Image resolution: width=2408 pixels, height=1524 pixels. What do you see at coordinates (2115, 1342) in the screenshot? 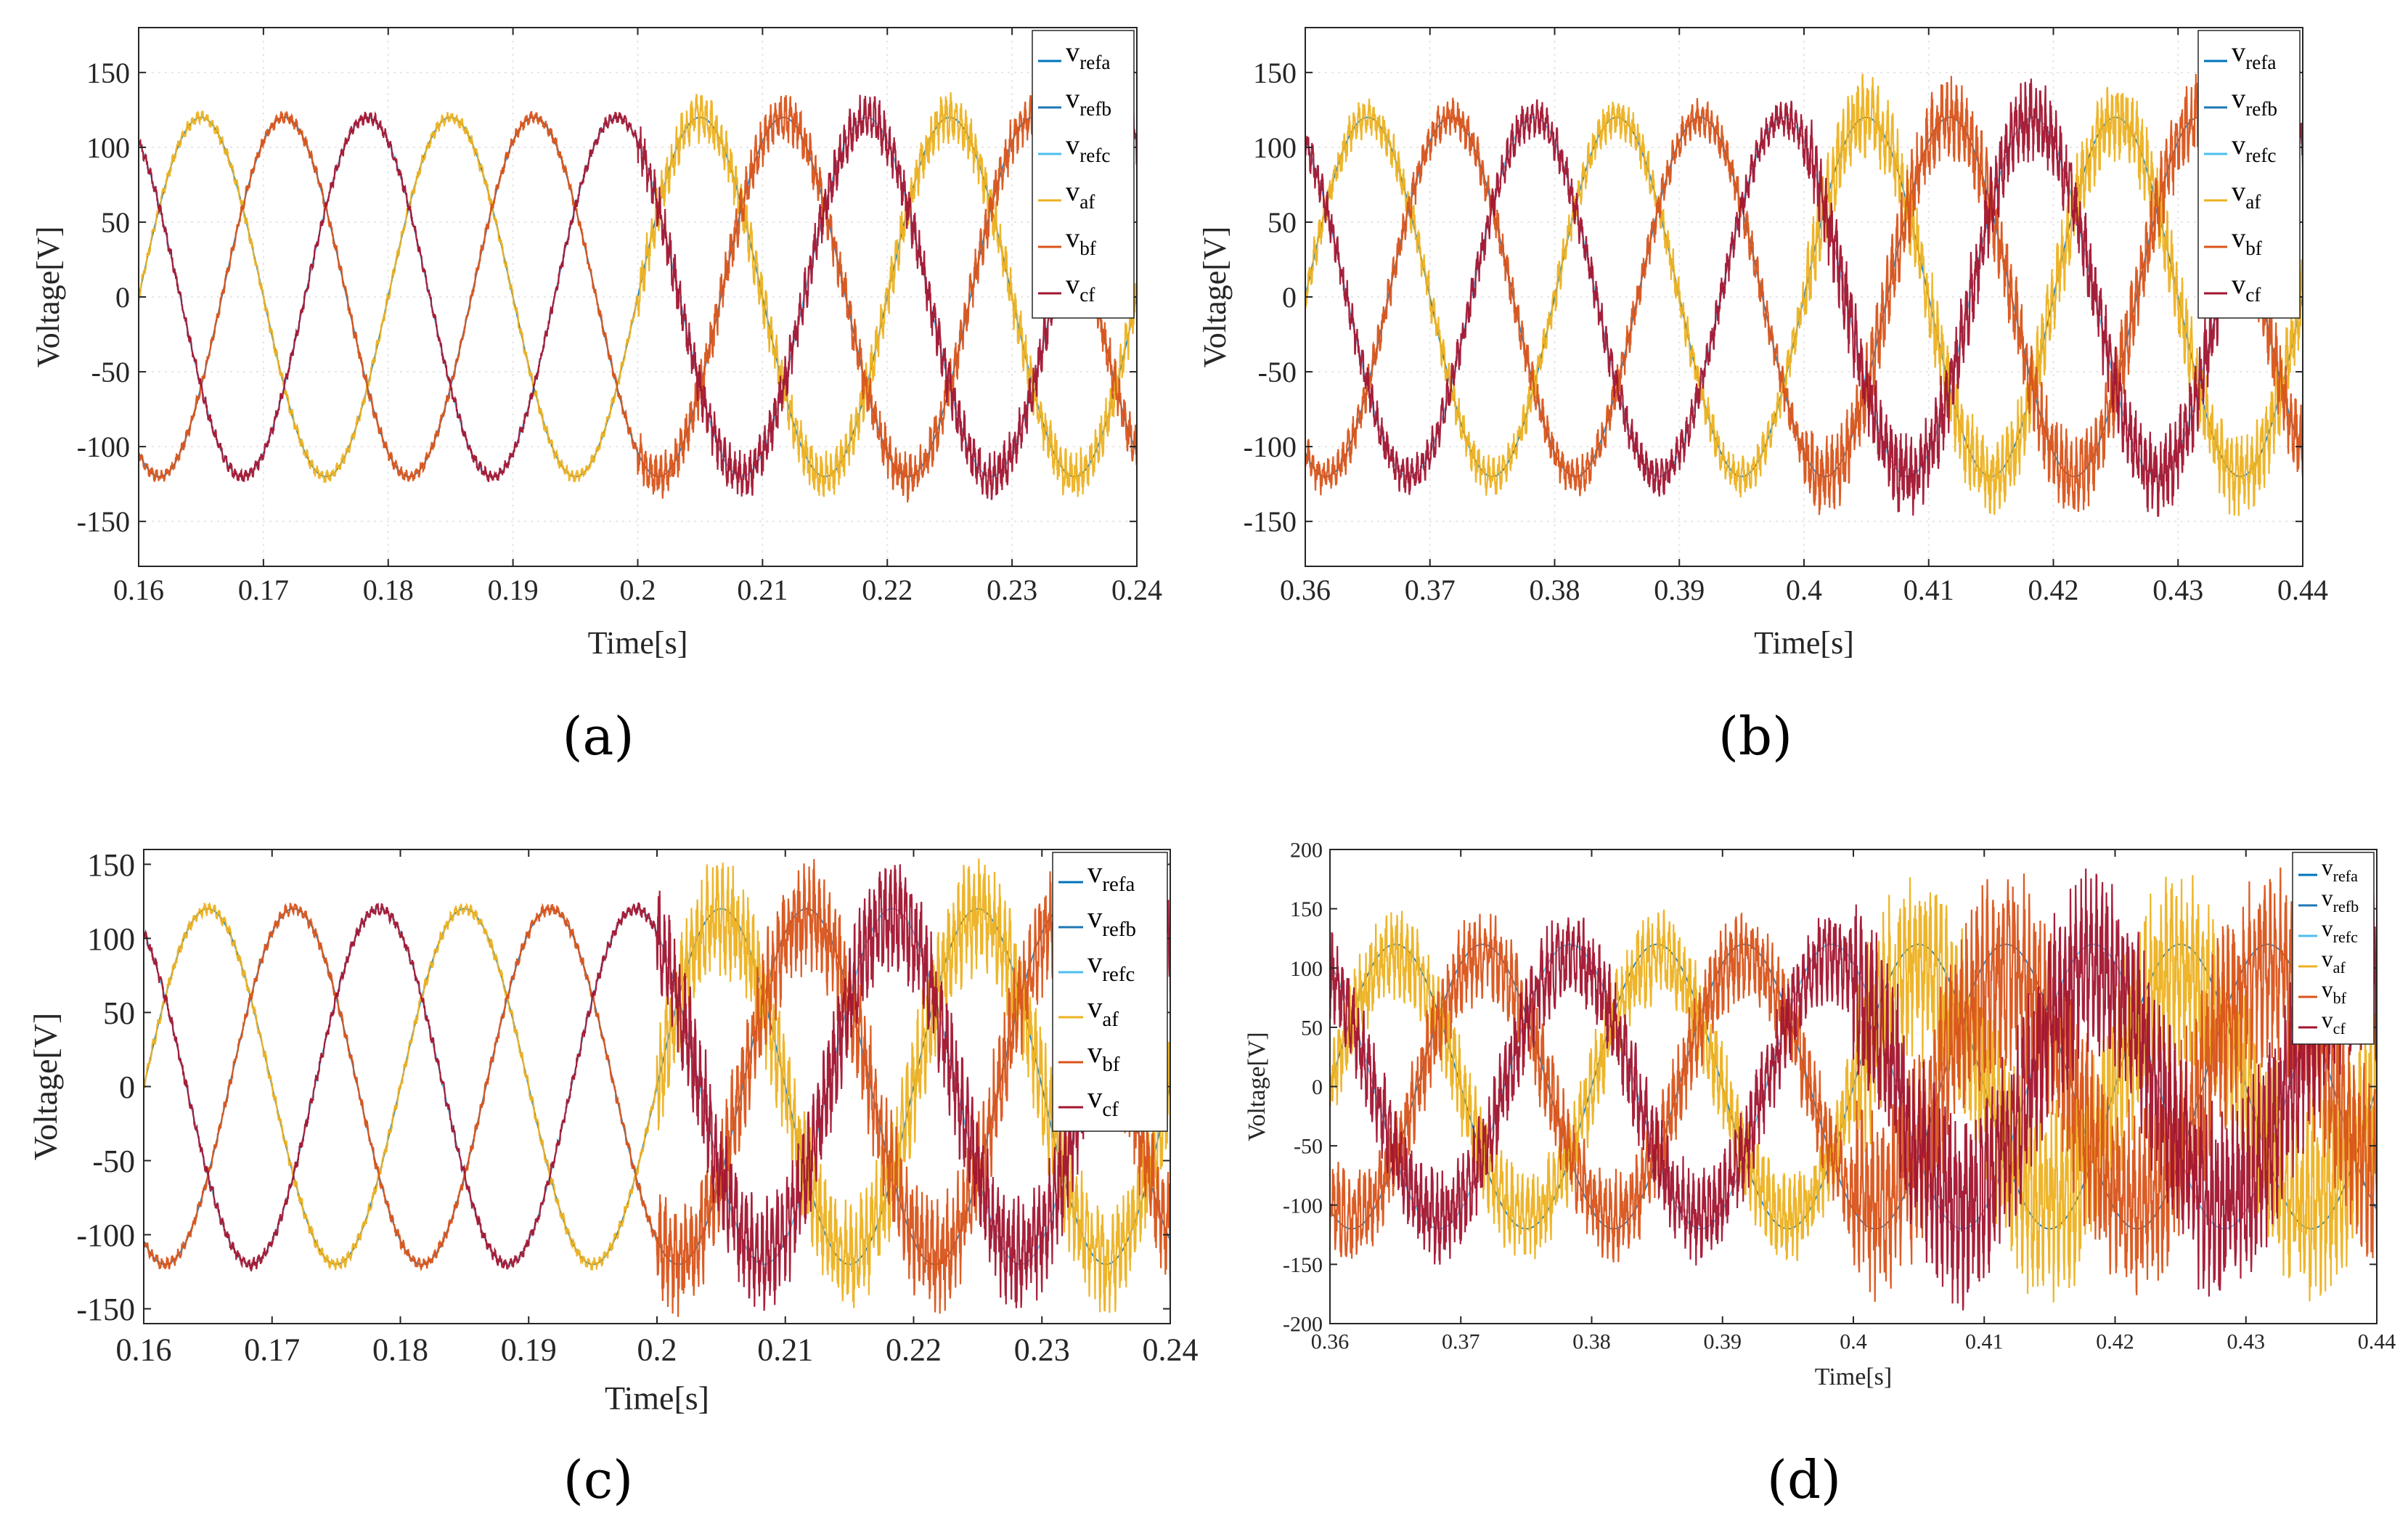
I see `x-tick-label: 0.42` at bounding box center [2115, 1342].